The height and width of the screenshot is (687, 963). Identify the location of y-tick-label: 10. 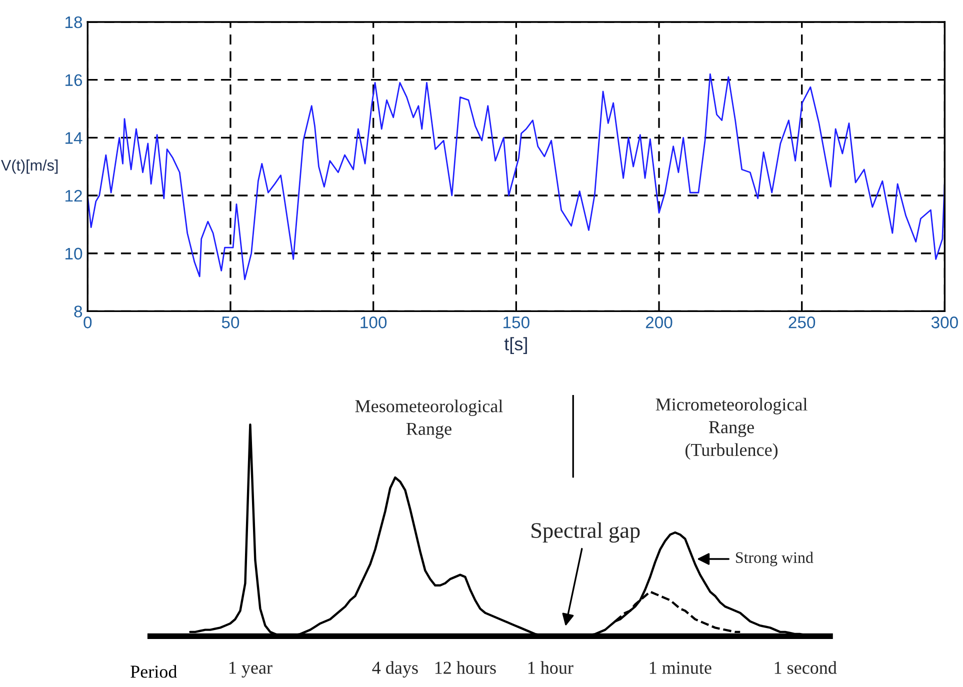
(74, 254).